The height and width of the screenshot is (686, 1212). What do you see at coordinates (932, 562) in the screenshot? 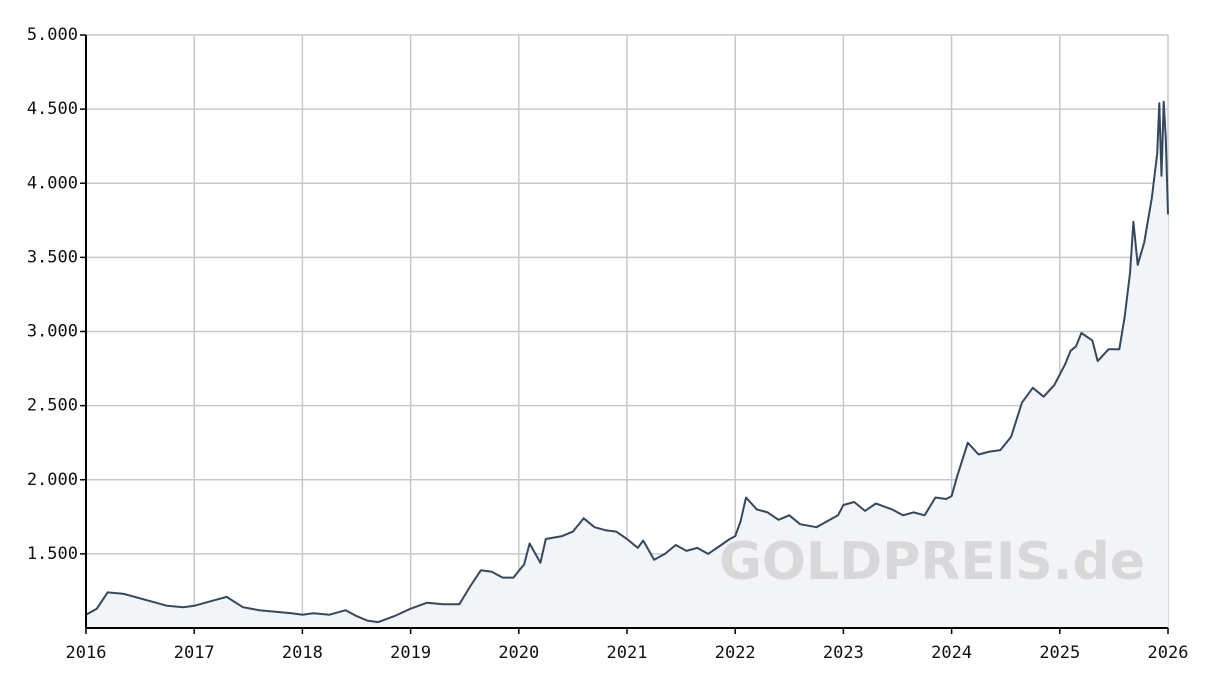
I see `watermark: GOLDPREIS.de` at bounding box center [932, 562].